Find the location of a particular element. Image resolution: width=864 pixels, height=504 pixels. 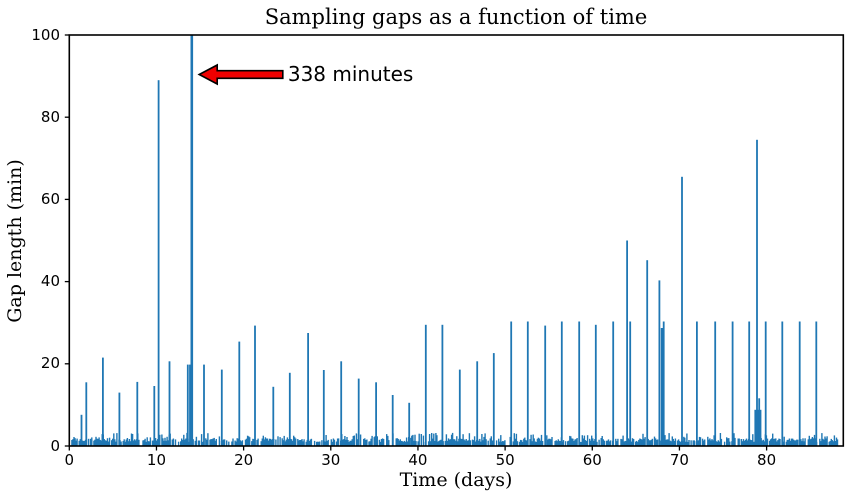

y-tick-label: 60 is located at coordinates (50, 198).